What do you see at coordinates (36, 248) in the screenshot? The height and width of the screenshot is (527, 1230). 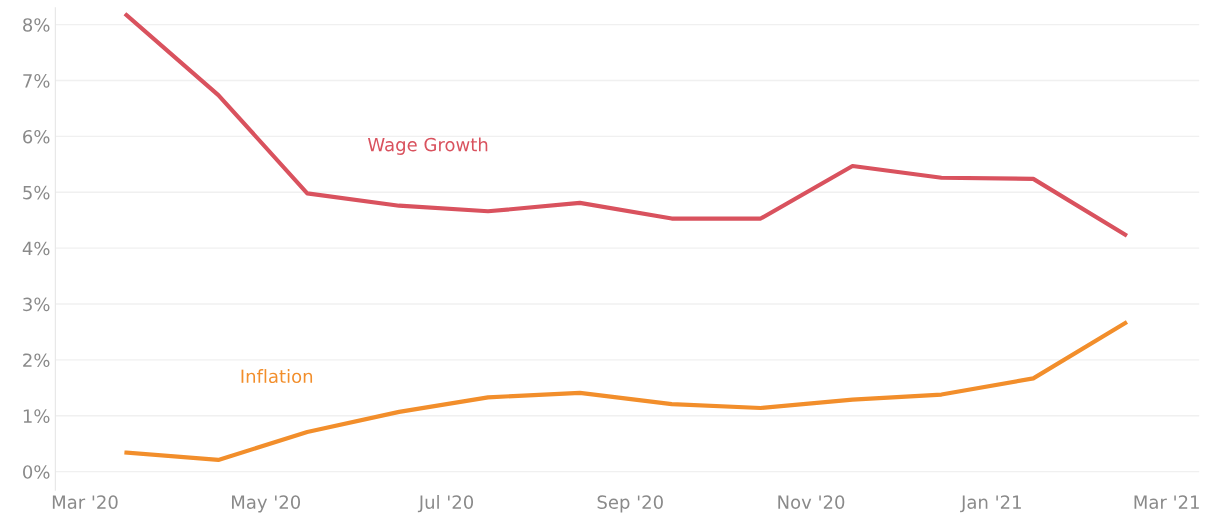 I see `y-tick-label: 4%` at bounding box center [36, 248].